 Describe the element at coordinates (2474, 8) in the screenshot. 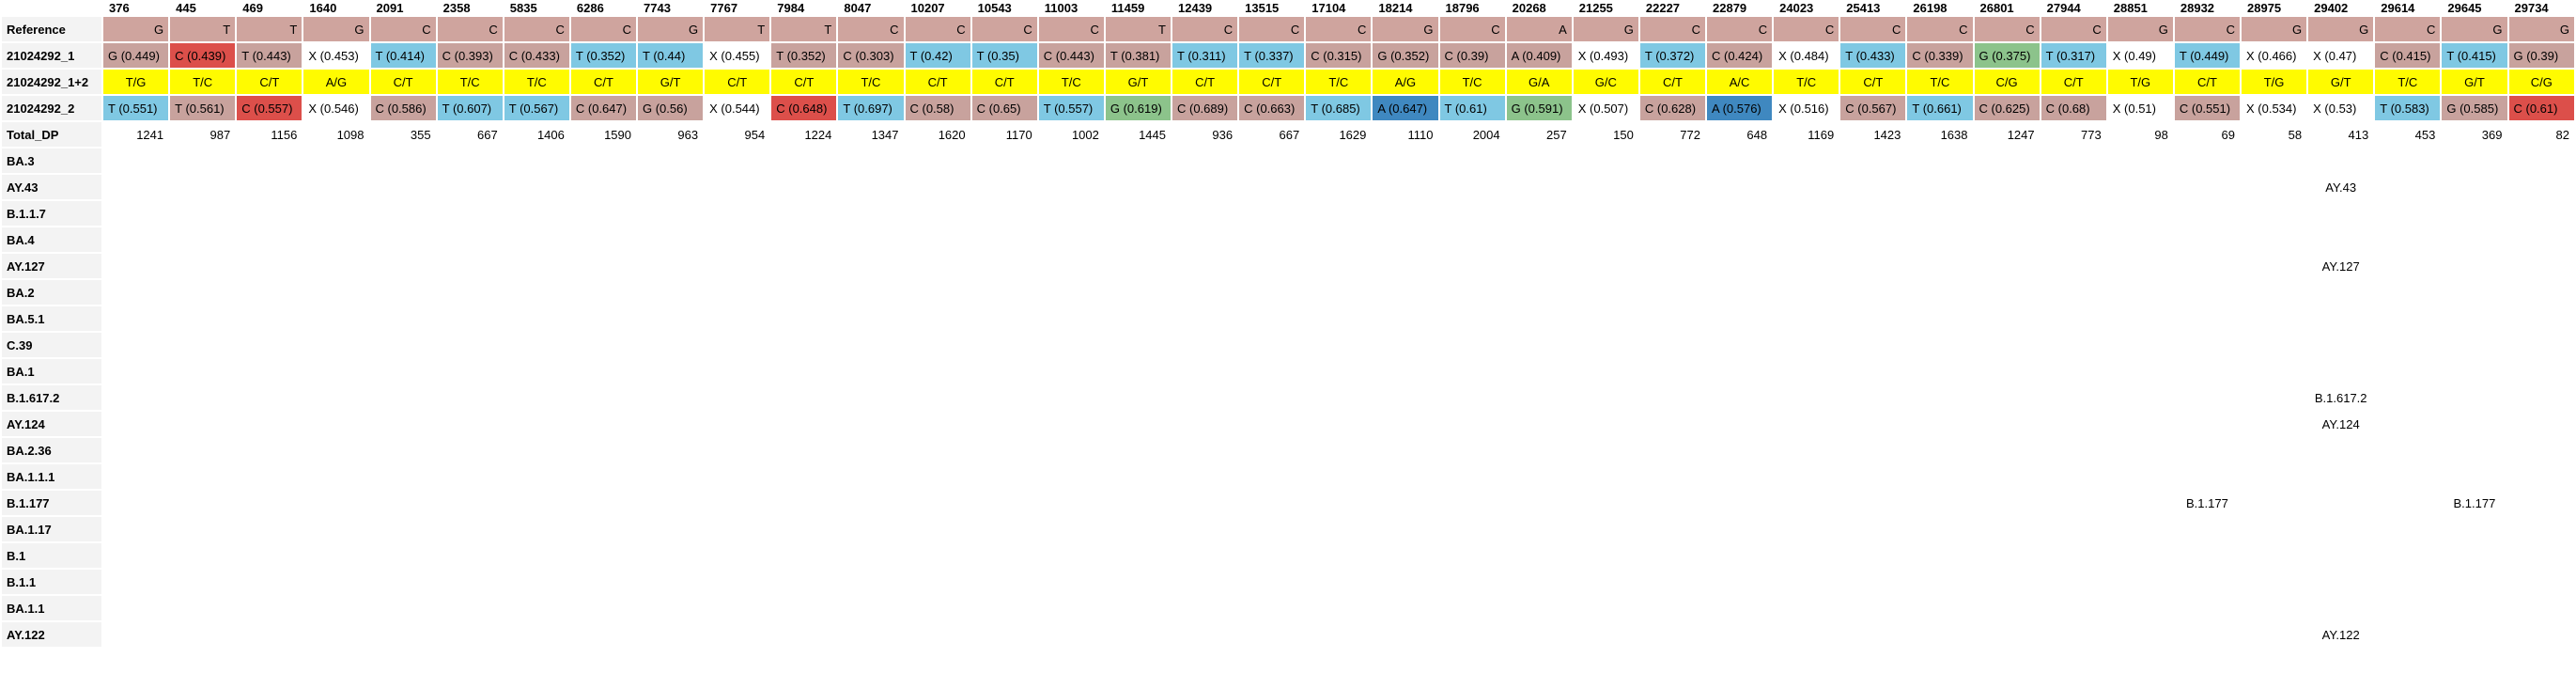

I see `position-header: 29645` at that location.